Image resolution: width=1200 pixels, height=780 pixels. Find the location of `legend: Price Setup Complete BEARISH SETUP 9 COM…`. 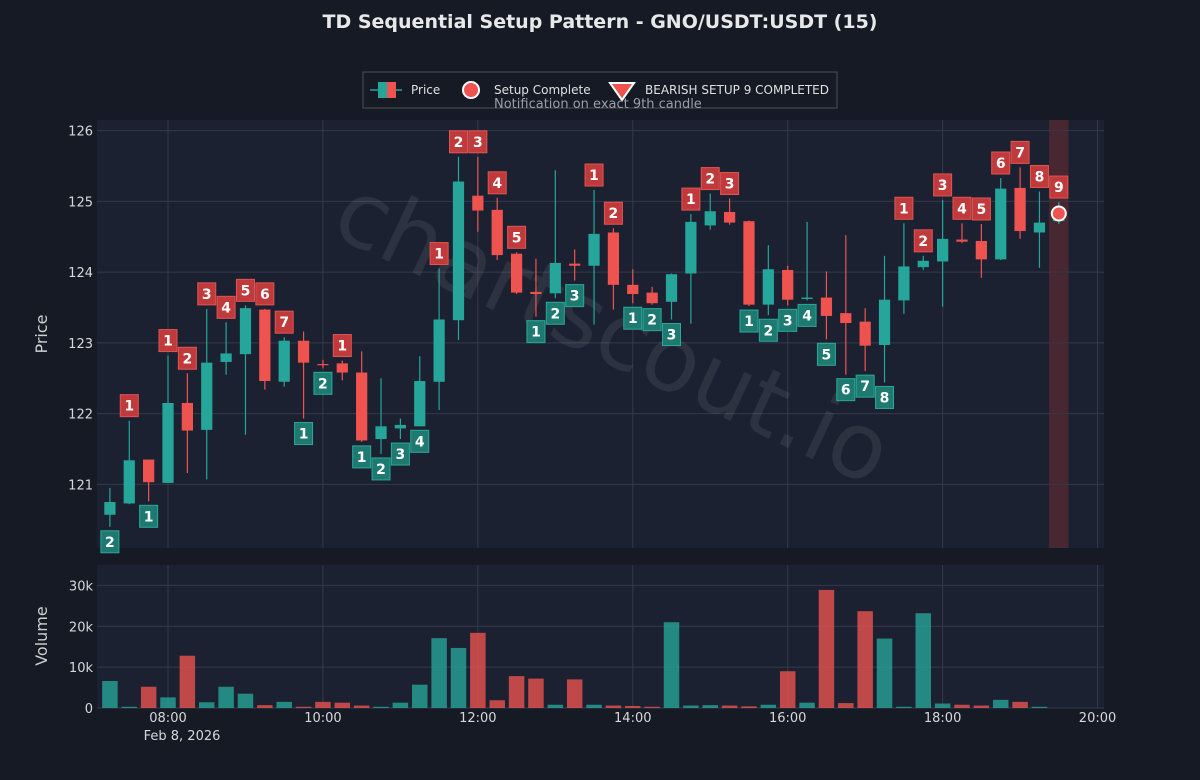

legend: Price Setup Complete BEARISH SETUP 9 COM… is located at coordinates (600, 91).